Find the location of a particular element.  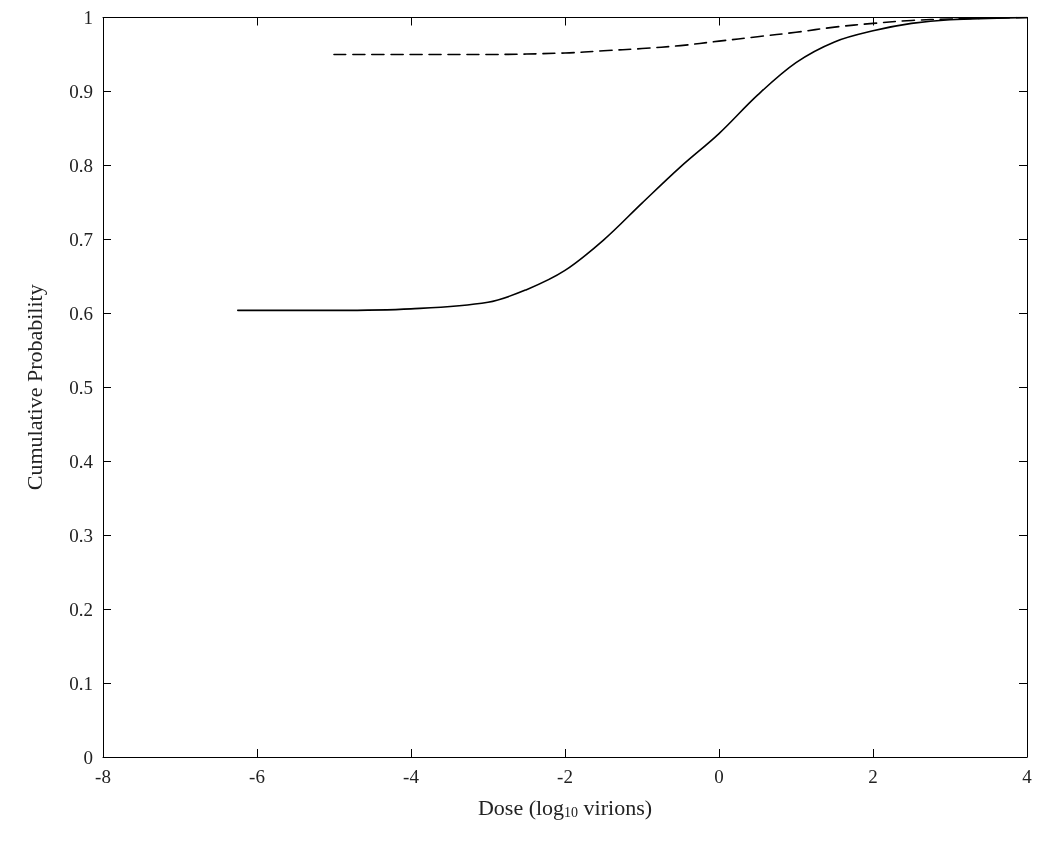

y-tick-label: 0.7 is located at coordinates (81, 239).